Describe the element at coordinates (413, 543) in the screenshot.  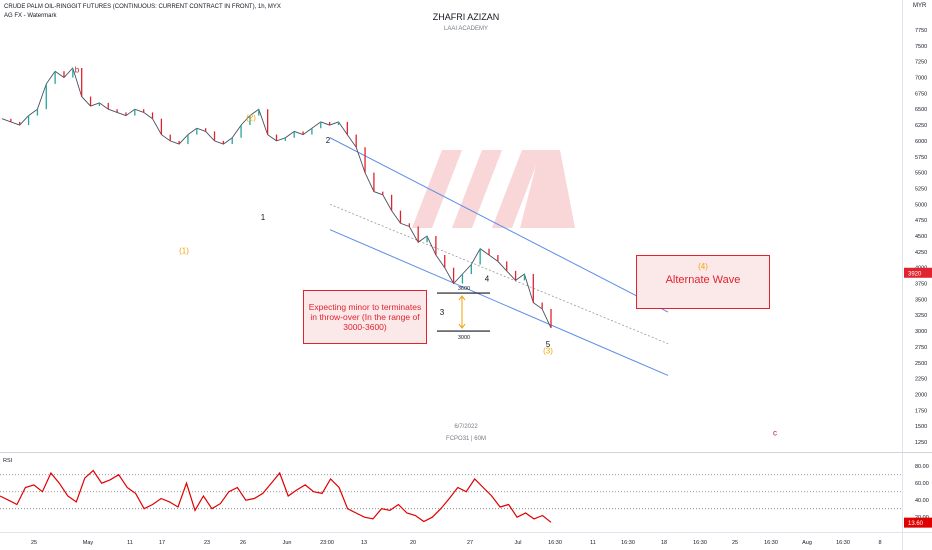
I see `time-tick-label: 20` at that location.